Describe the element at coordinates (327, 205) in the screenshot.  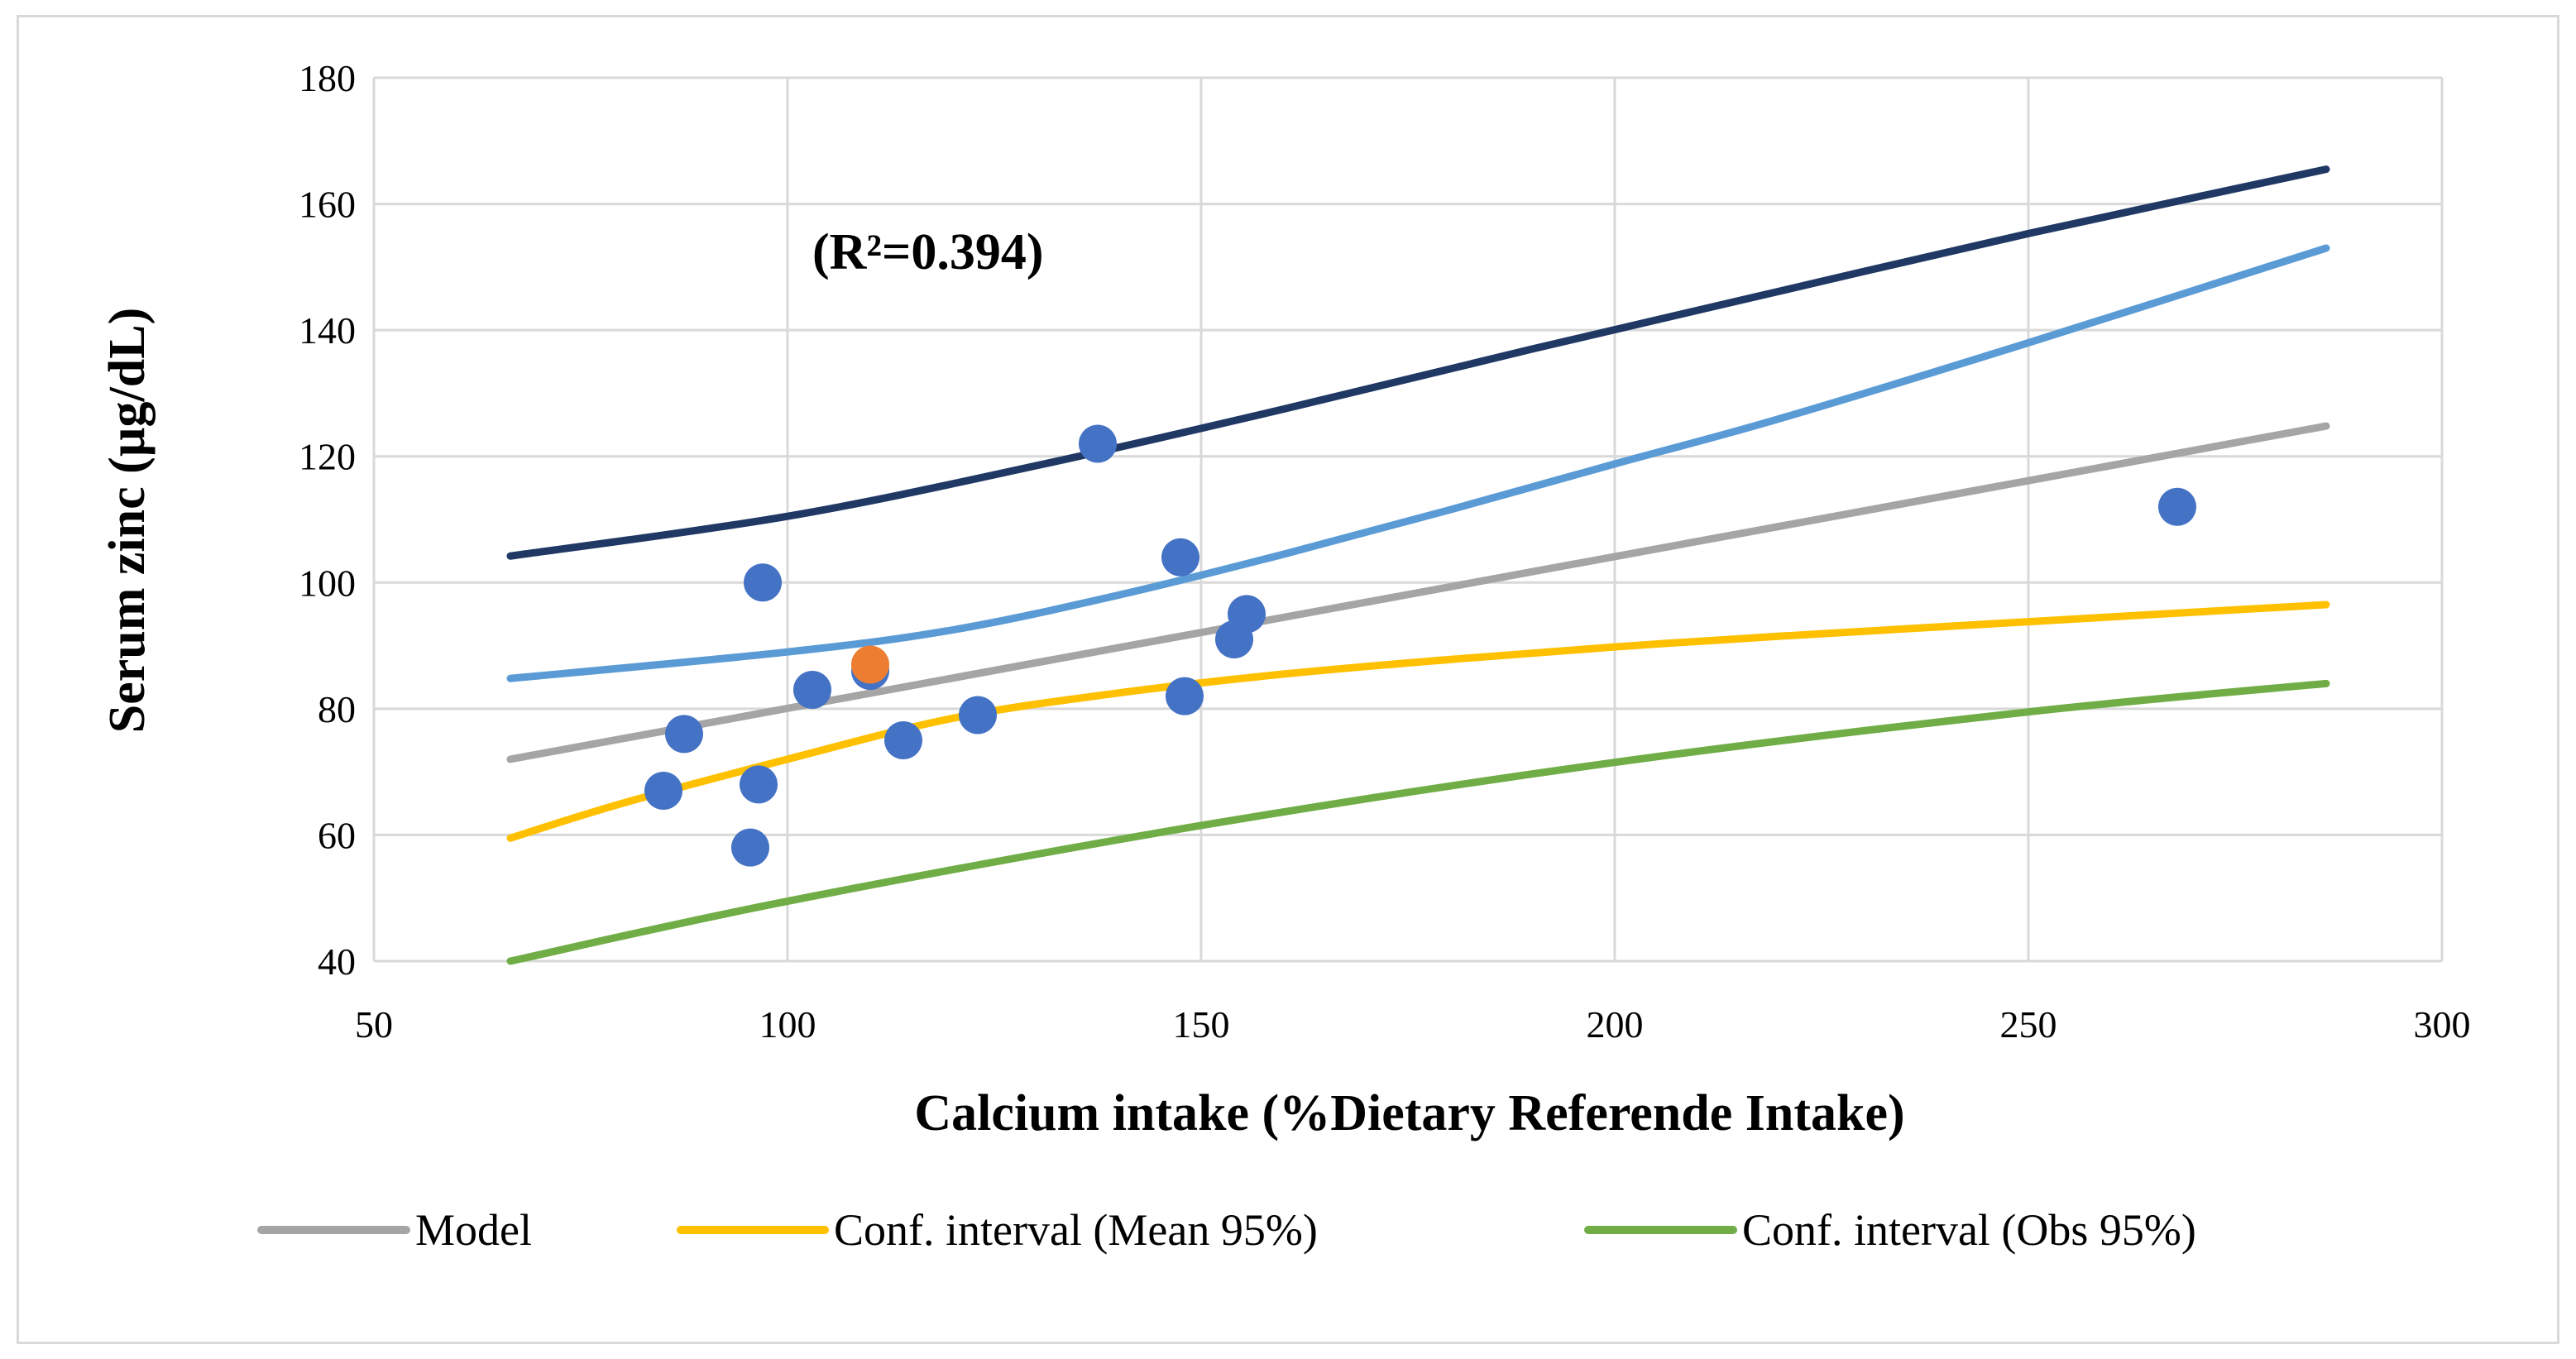
I see `y-tick-label: 160` at that location.